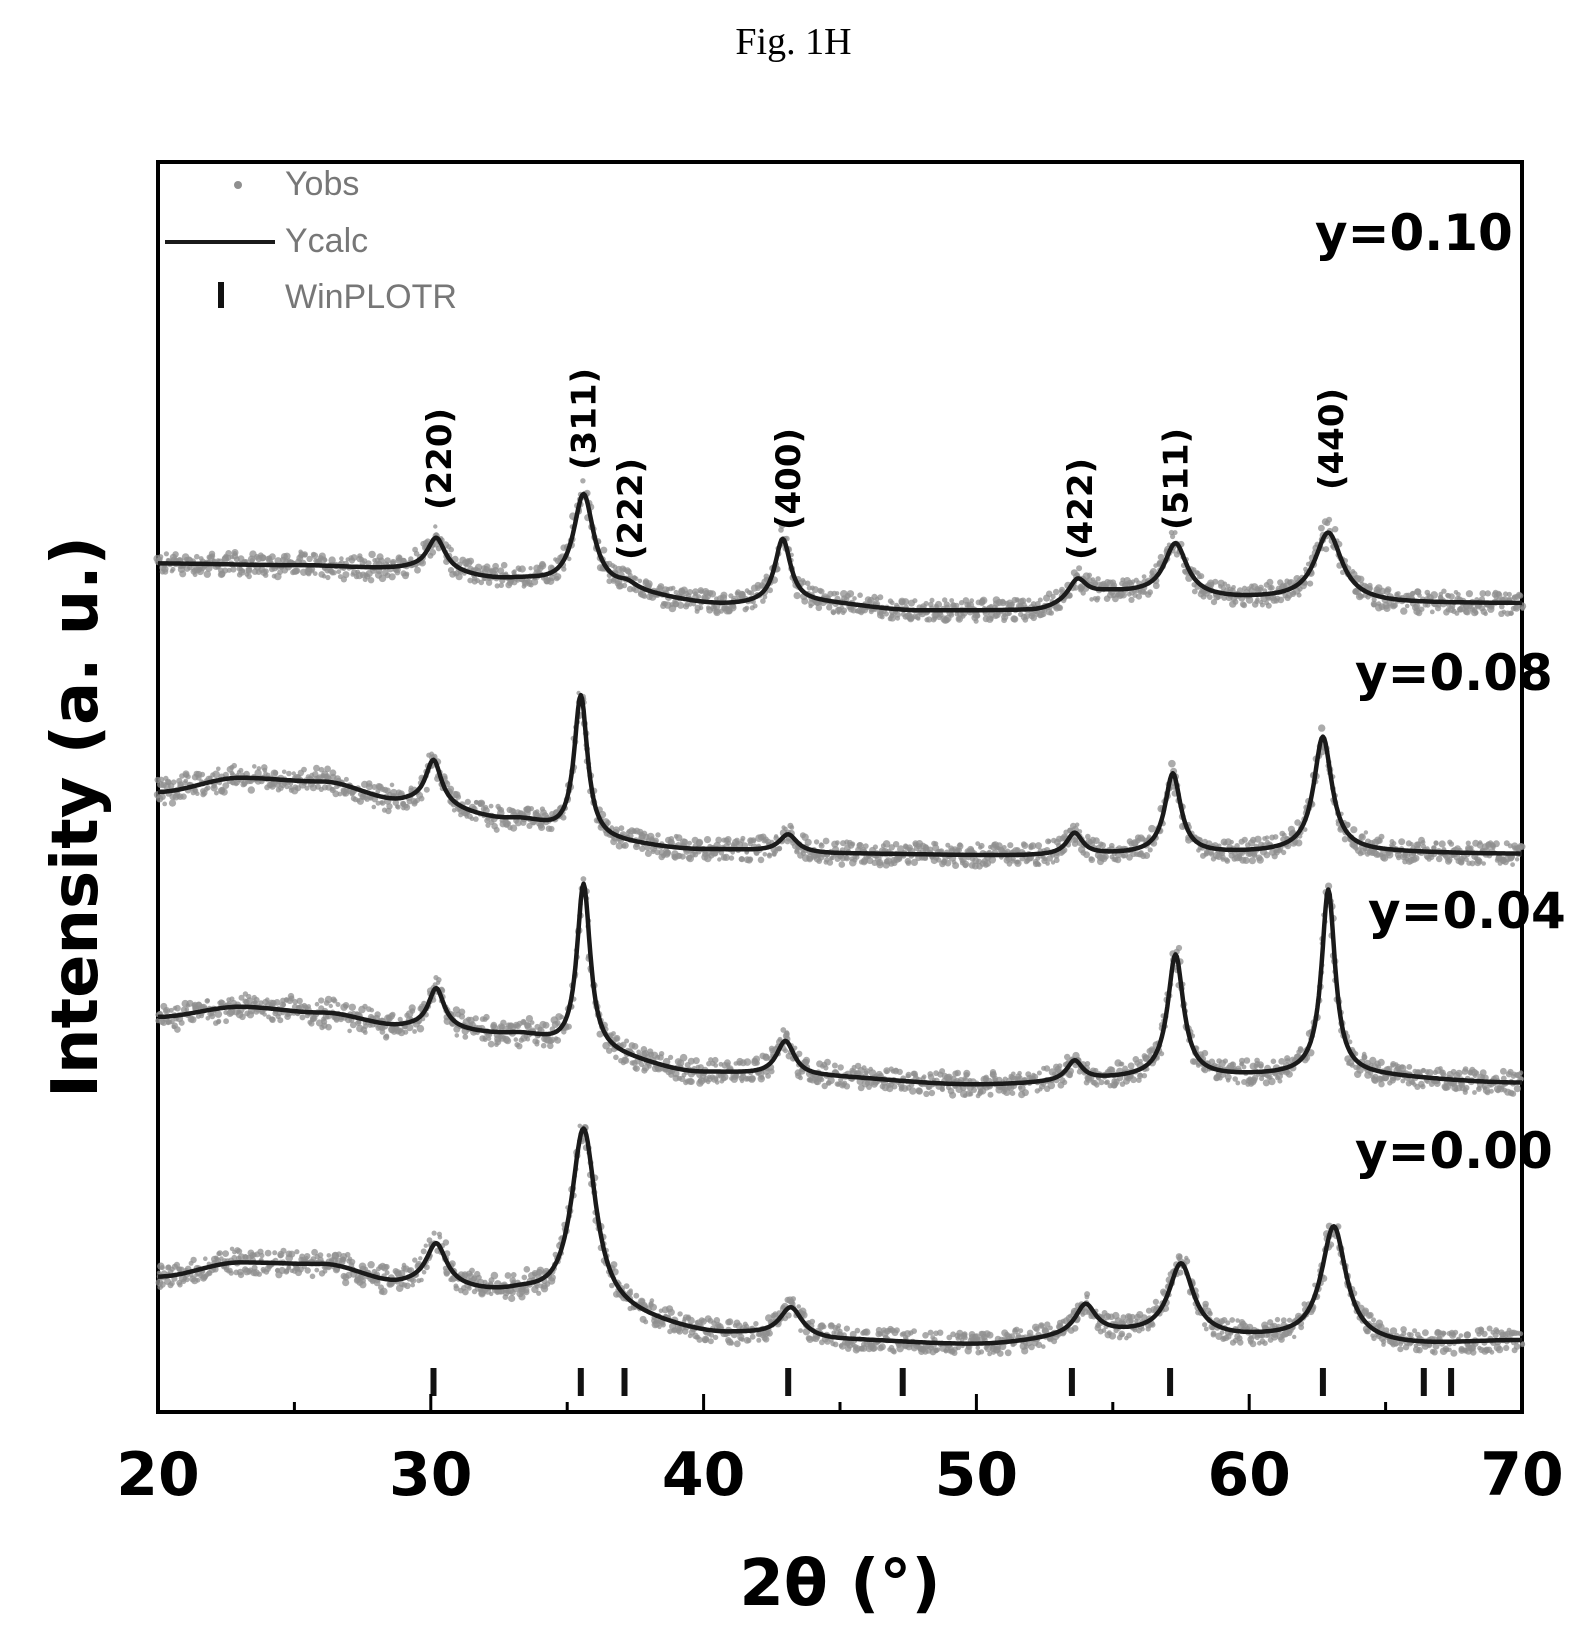 This screenshot has height=1649, width=1587. What do you see at coordinates (854, 1239) in the screenshot?
I see `series-y=0.00: y=0.00` at bounding box center [854, 1239].